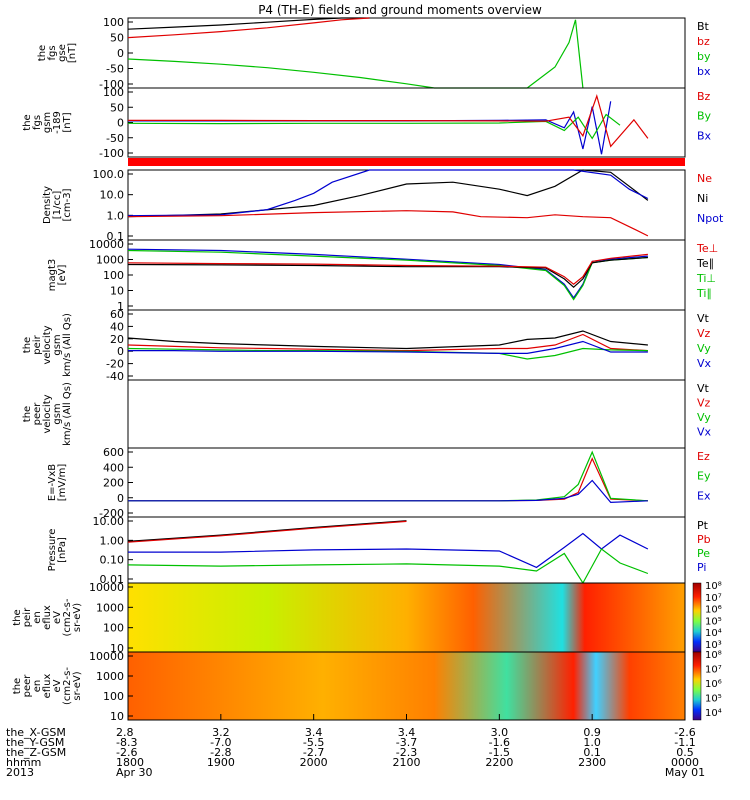 The height and width of the screenshot is (800, 750). What do you see at coordinates (110, 676) in the screenshot?
I see `y-tick-label: 1000` at bounding box center [110, 676].